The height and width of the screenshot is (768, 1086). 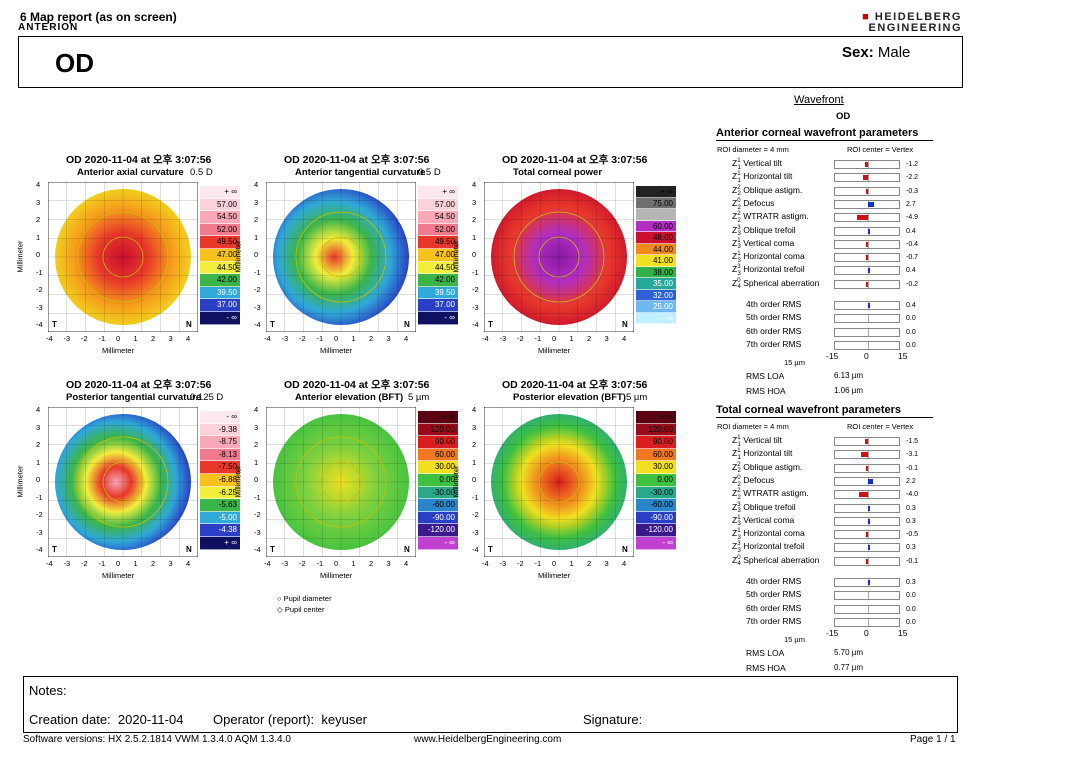 What do you see at coordinates (753, 149) in the screenshot?
I see `roi-diameter: ROI diameter = 4 mm` at bounding box center [753, 149].